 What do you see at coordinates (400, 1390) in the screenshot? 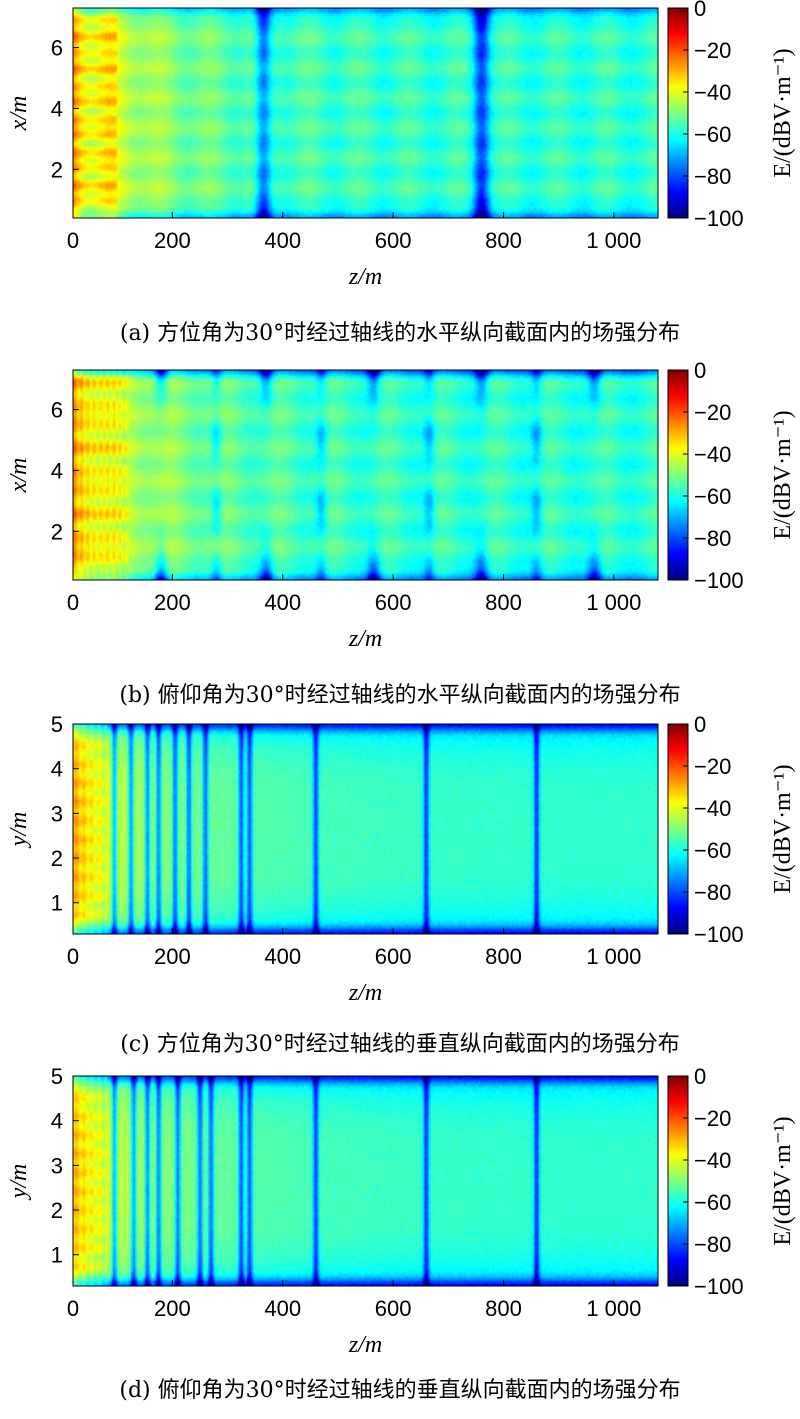
I see `caption-d: (d) 俯仰角为30°时经过轴线的垂直纵向截面内的场强分布` at bounding box center [400, 1390].